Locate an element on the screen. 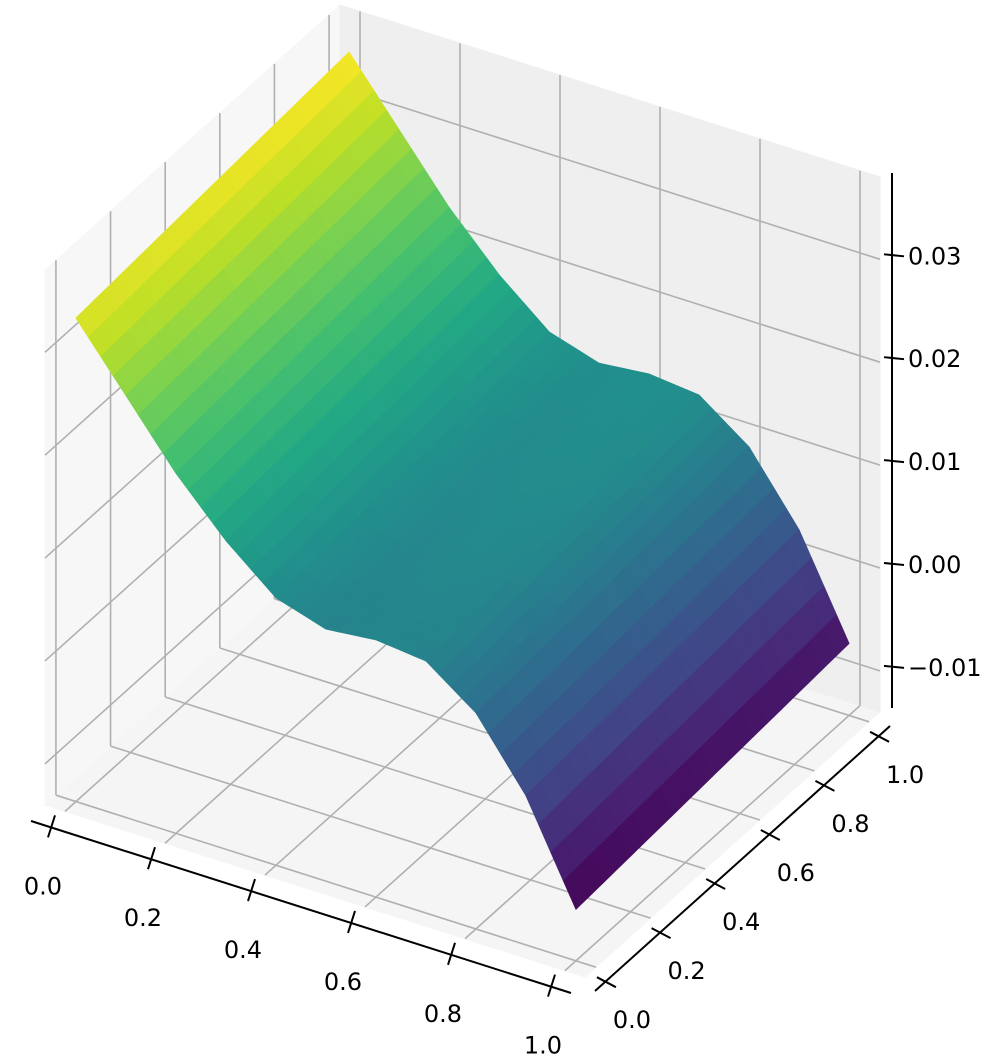 The height and width of the screenshot is (1061, 981). y-tick-label: 0.4 is located at coordinates (741, 922).